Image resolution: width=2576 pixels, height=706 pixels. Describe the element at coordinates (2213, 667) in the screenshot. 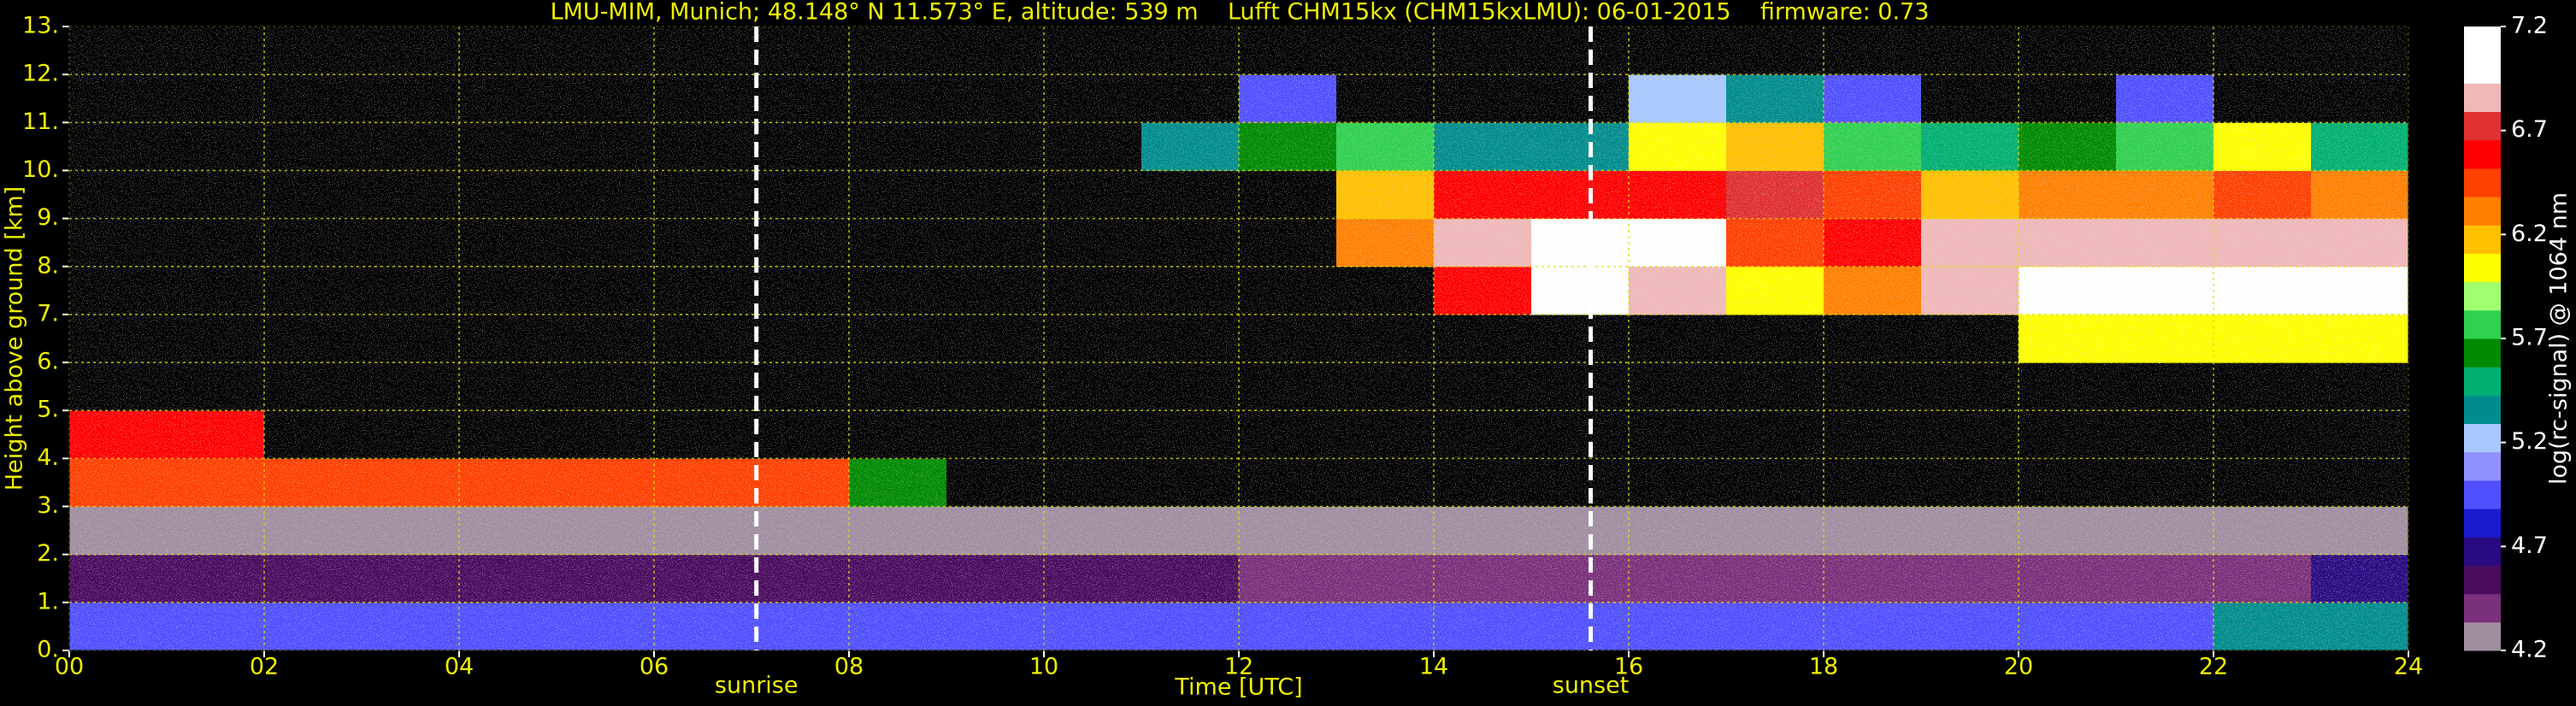

I see `x-tick-label: 22` at that location.